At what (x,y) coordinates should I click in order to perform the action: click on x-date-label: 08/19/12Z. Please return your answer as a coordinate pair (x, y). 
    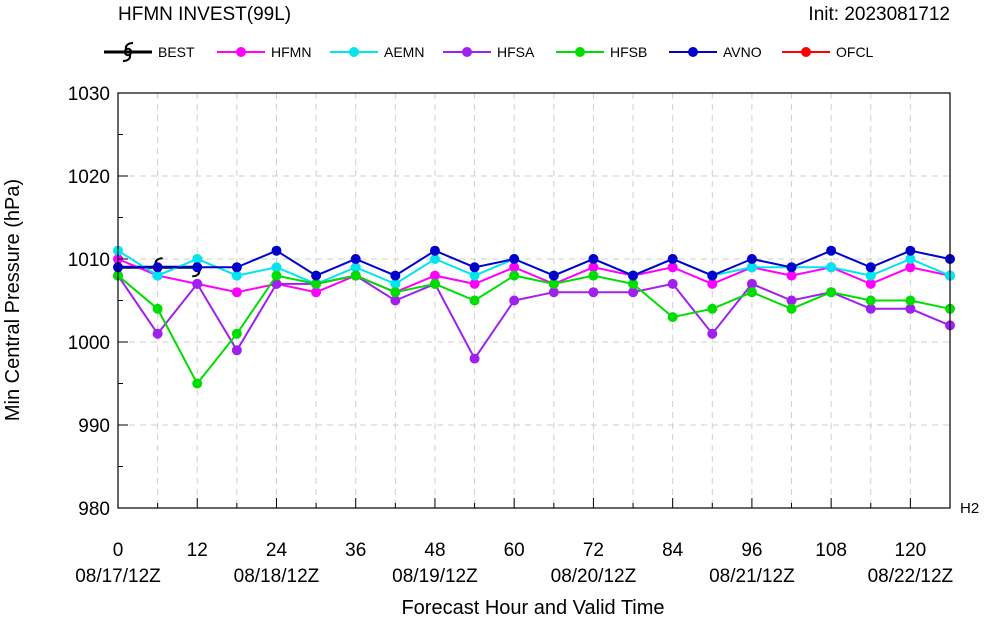
    Looking at the image, I should click on (435, 576).